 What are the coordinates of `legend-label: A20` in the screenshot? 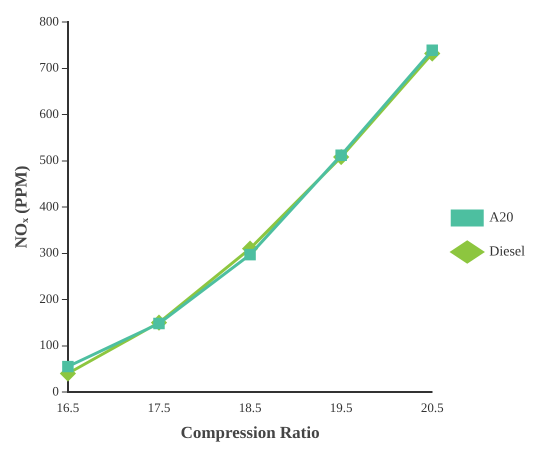 It's located at (501, 218).